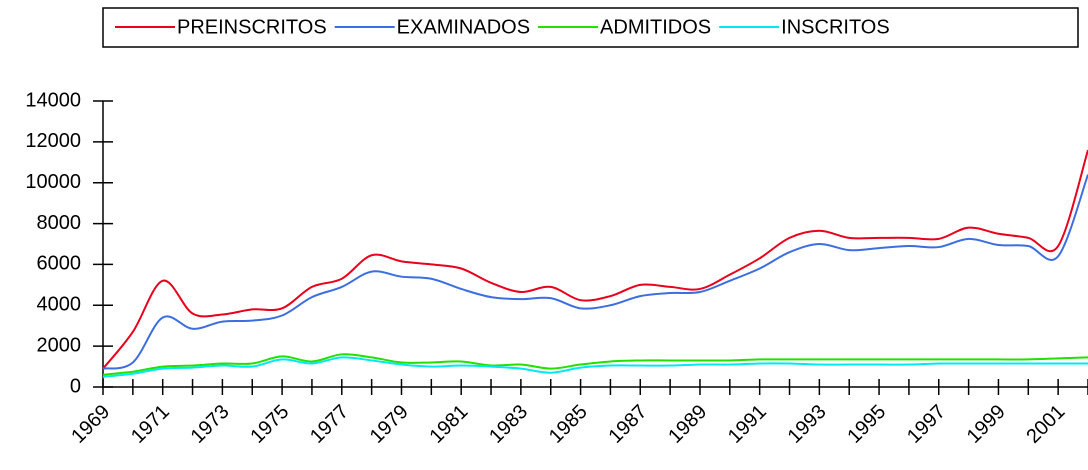  I want to click on legend-label: EXAMINADOS, so click(463, 27).